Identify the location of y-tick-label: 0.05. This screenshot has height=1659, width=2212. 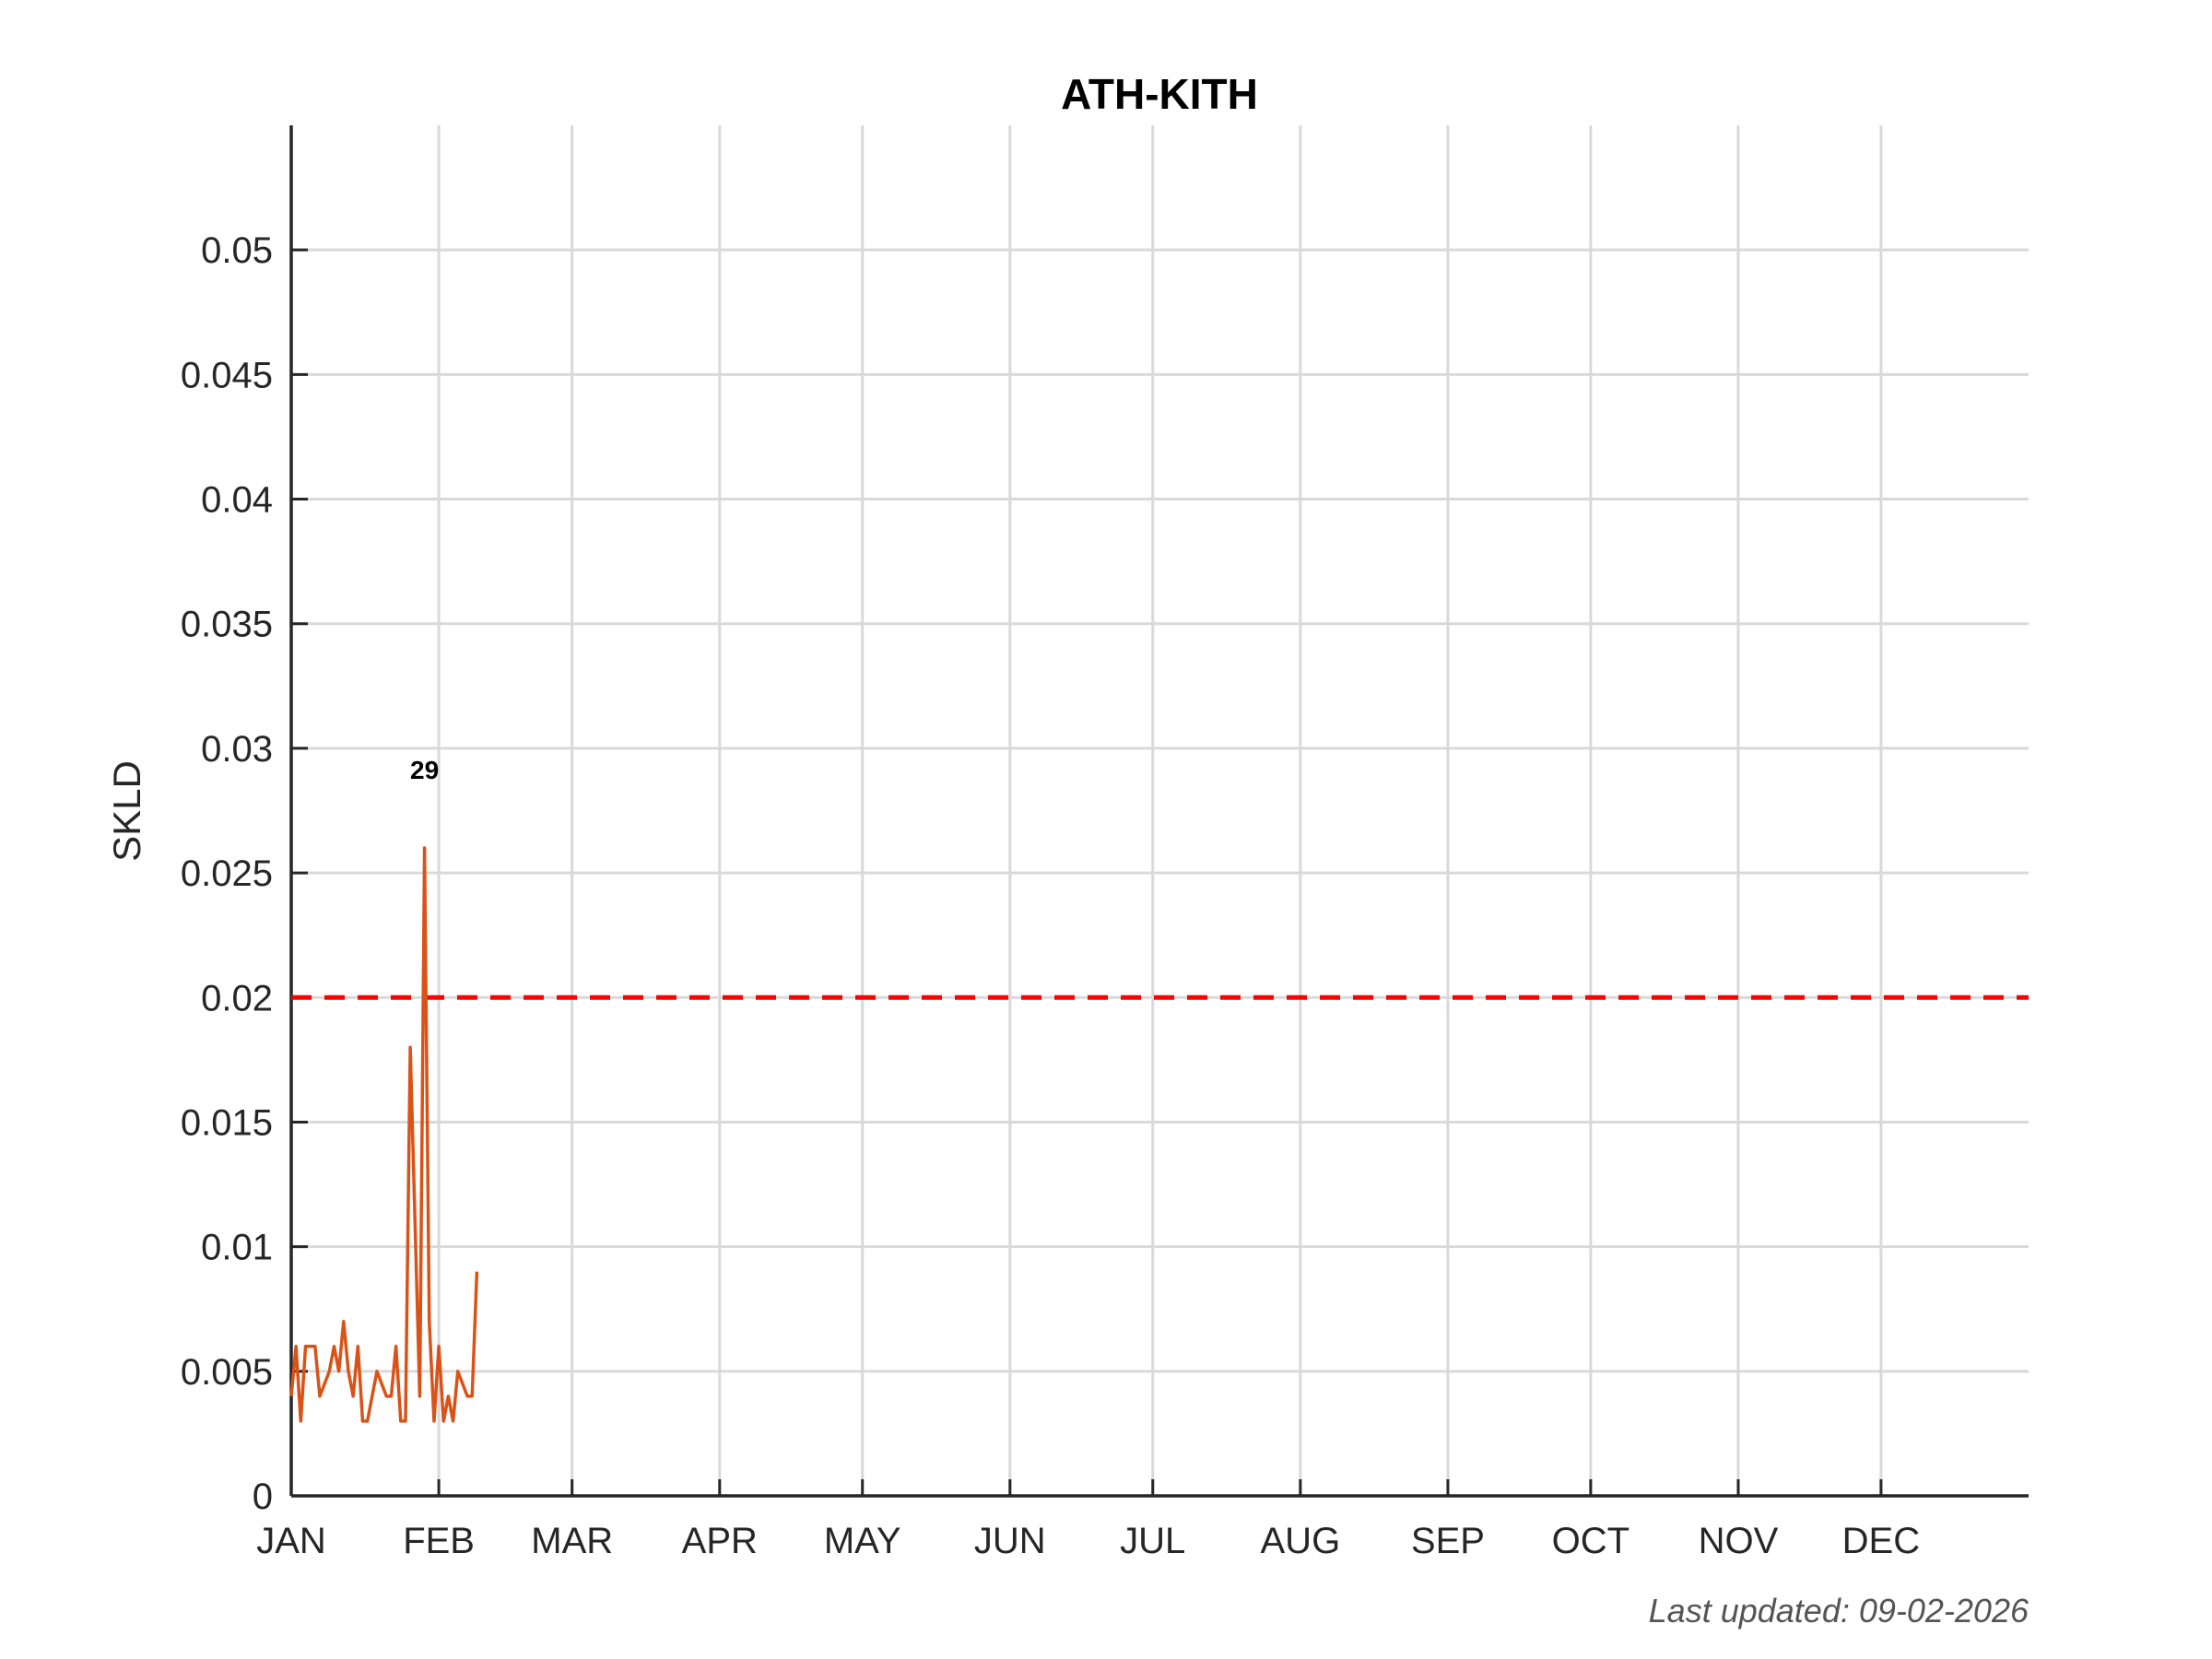
(237, 250).